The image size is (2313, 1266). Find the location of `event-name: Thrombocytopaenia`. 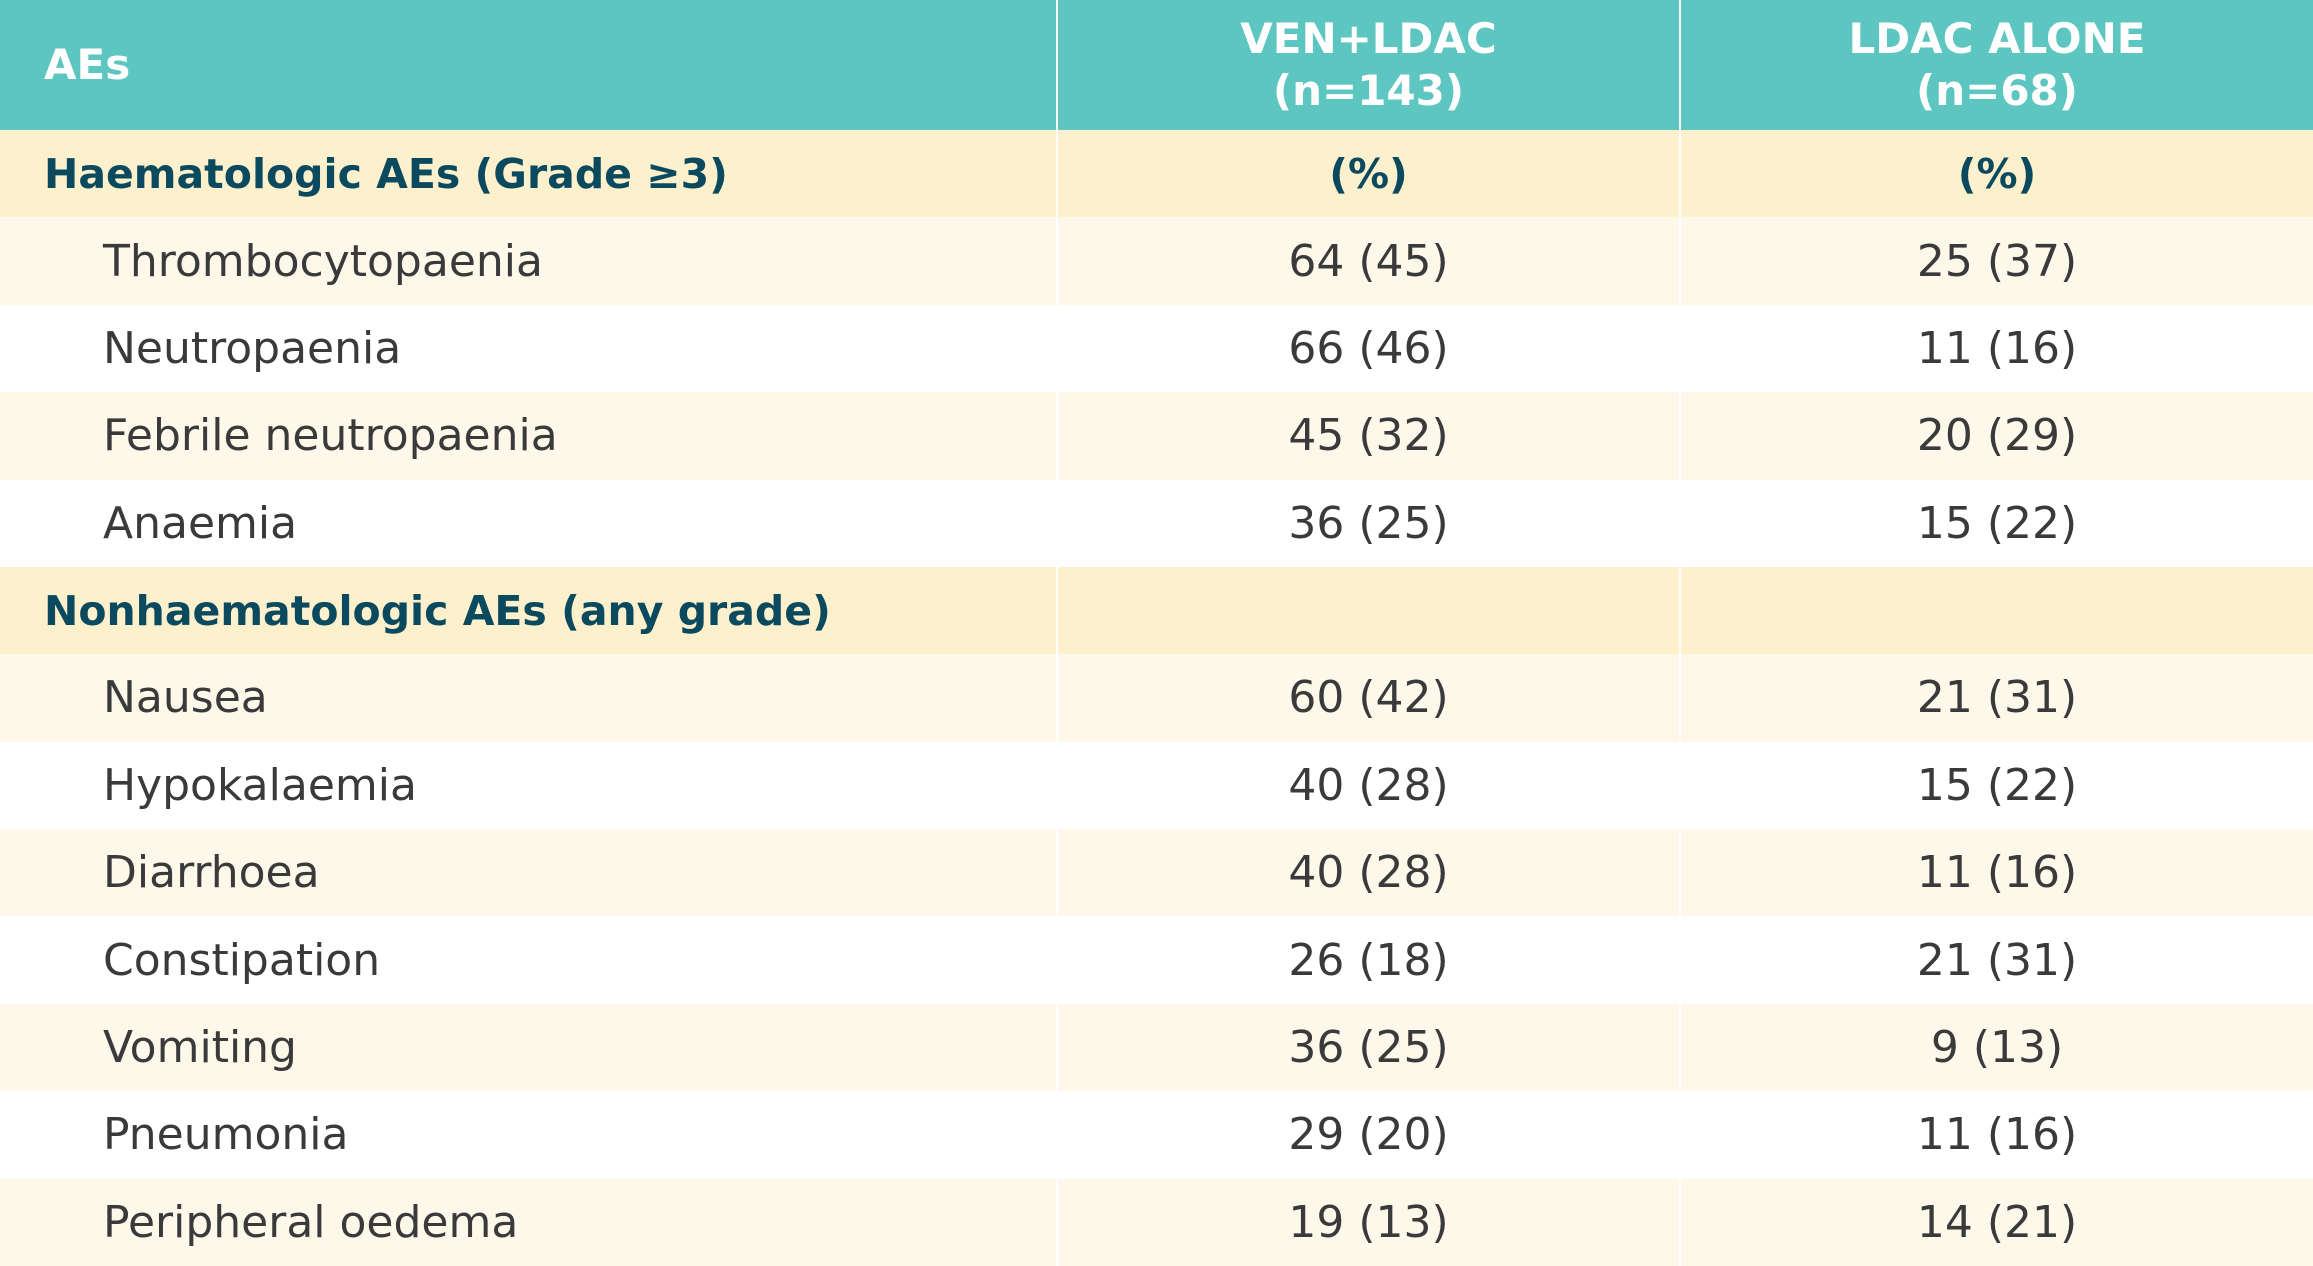

event-name: Thrombocytopaenia is located at coordinates (323, 261).